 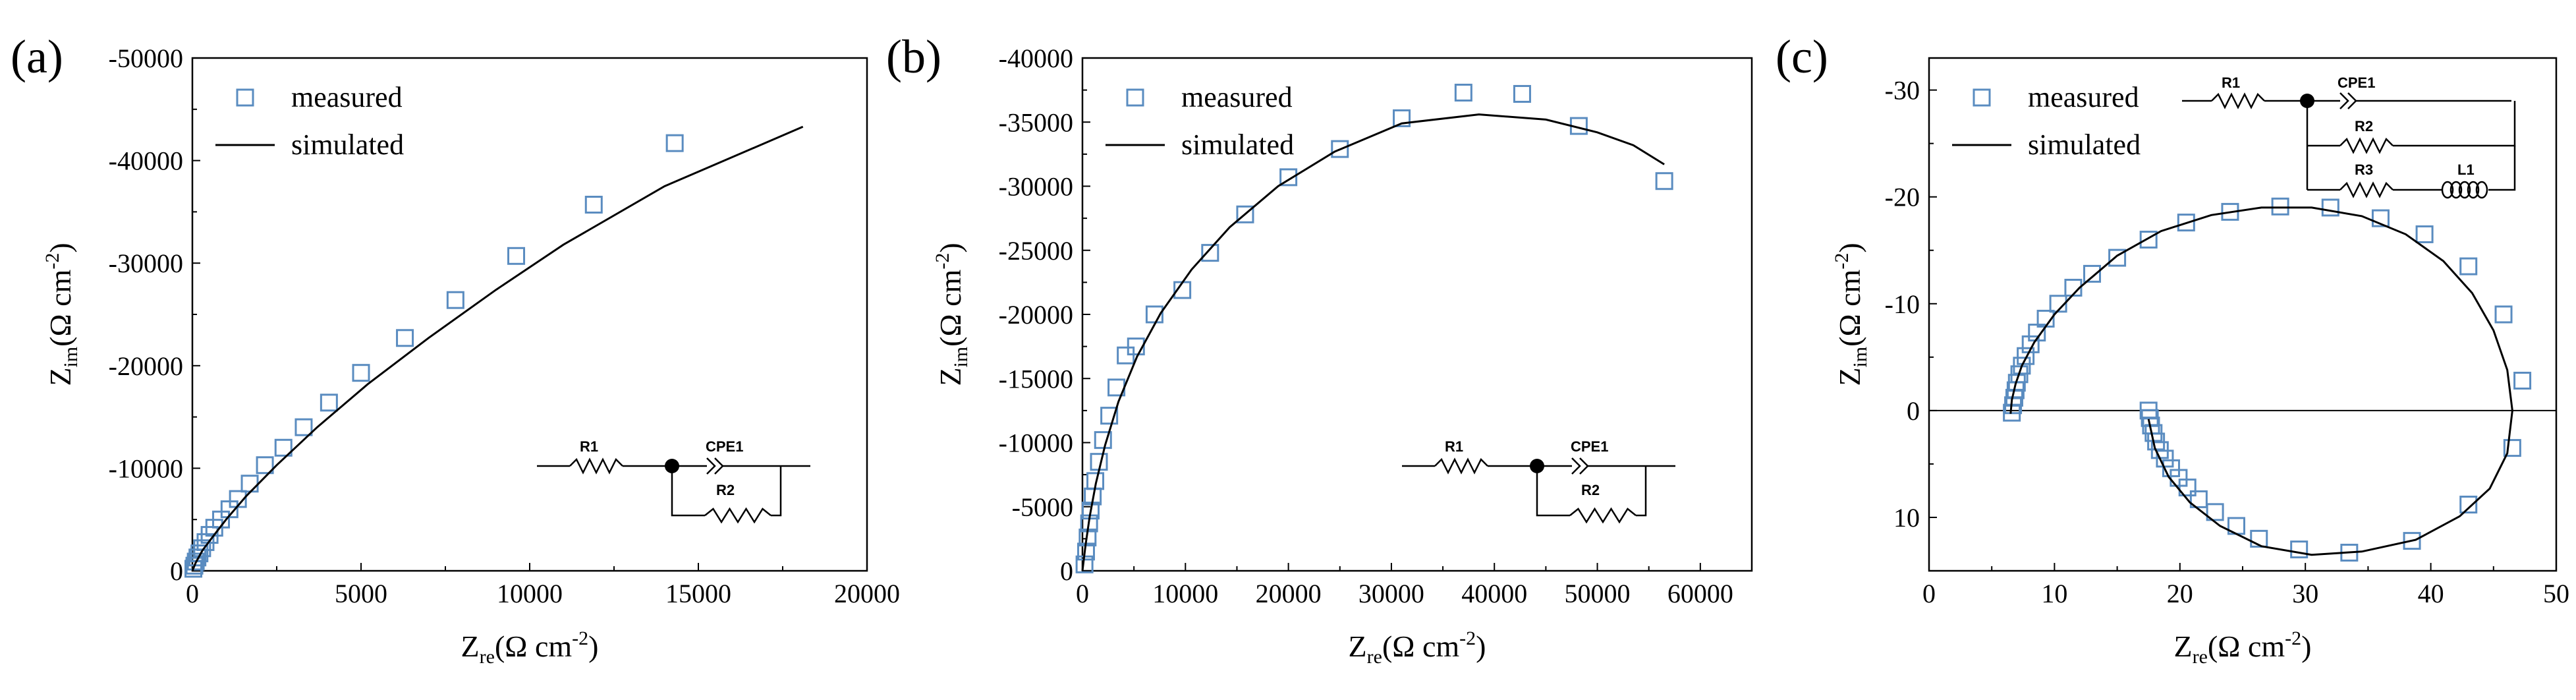 I want to click on y-tick-label: -50000, so click(x=146, y=58).